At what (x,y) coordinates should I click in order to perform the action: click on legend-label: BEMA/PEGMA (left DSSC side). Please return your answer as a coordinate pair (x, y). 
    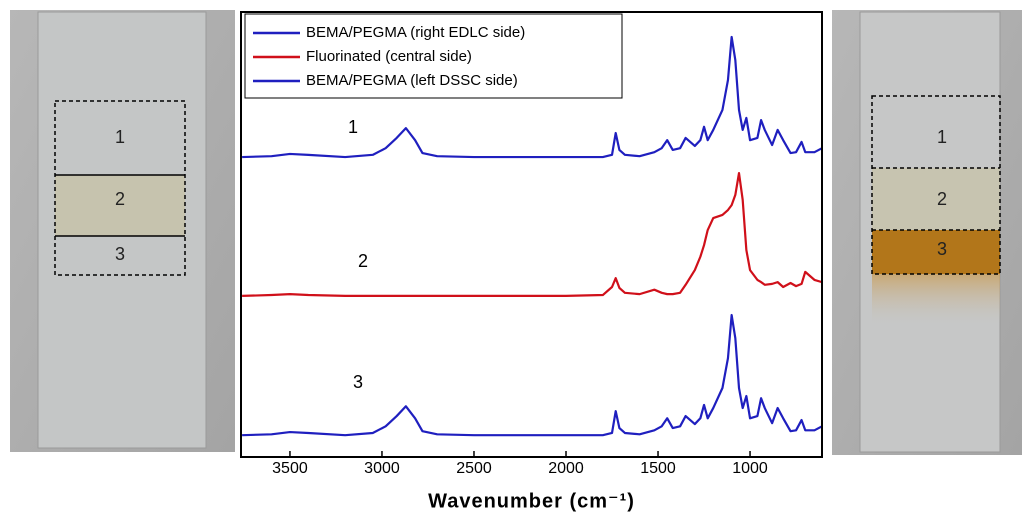
    Looking at the image, I should click on (412, 80).